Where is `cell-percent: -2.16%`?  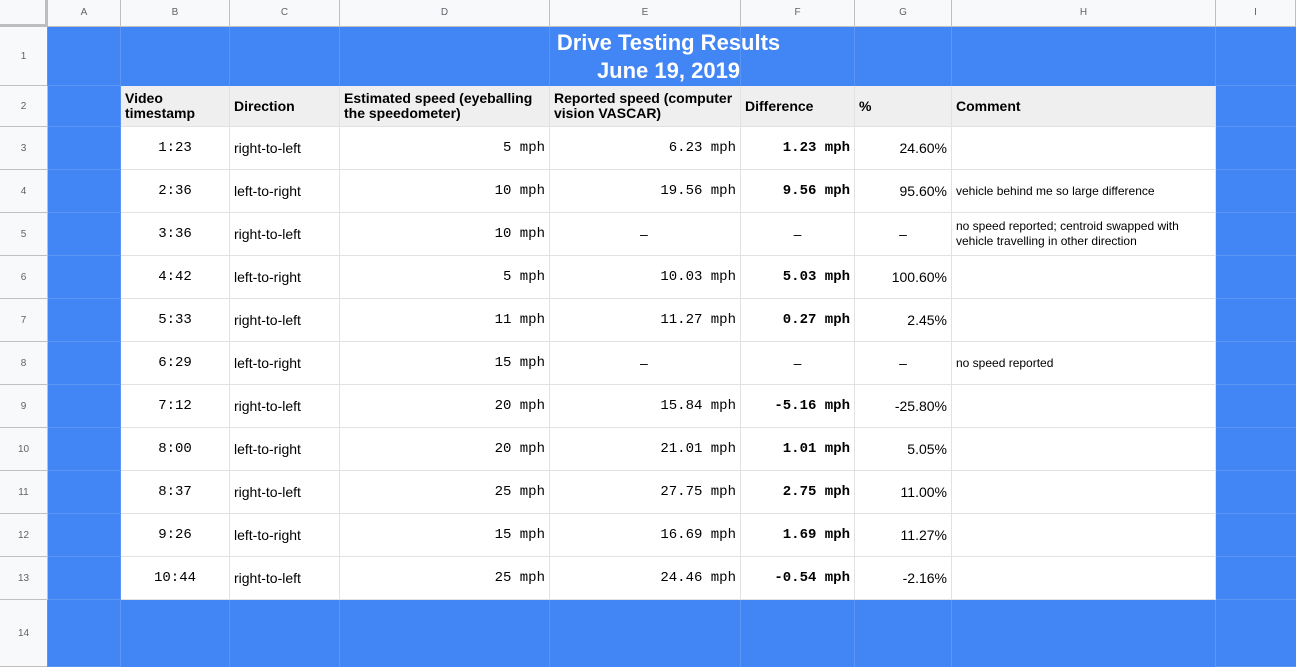
cell-percent: -2.16% is located at coordinates (903, 578).